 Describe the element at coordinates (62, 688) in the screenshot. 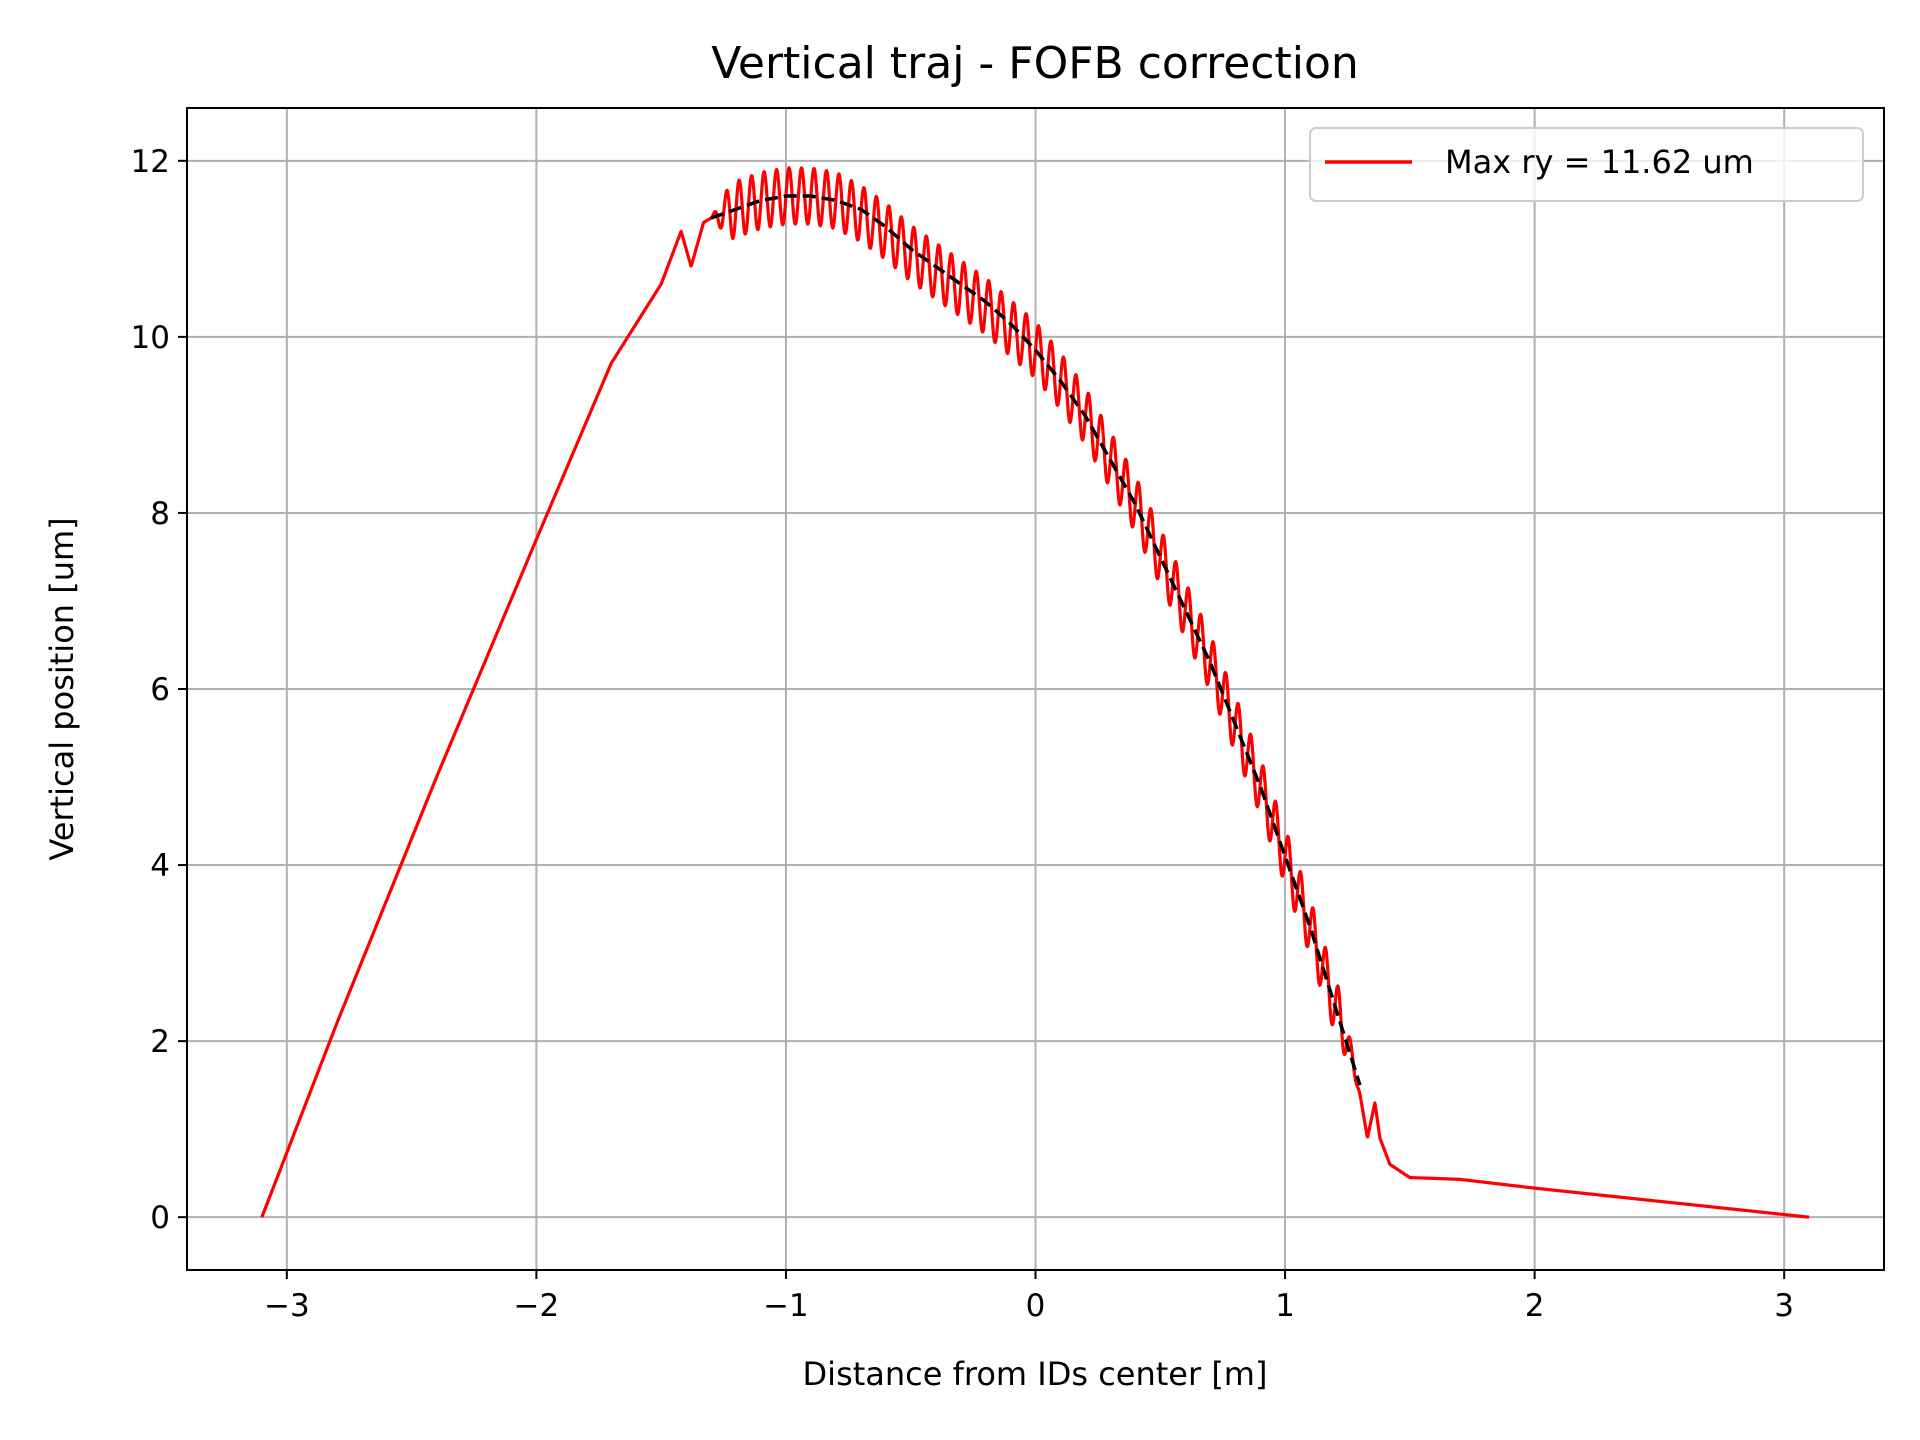

I see `y-axis-label: Vertical position [um]` at that location.